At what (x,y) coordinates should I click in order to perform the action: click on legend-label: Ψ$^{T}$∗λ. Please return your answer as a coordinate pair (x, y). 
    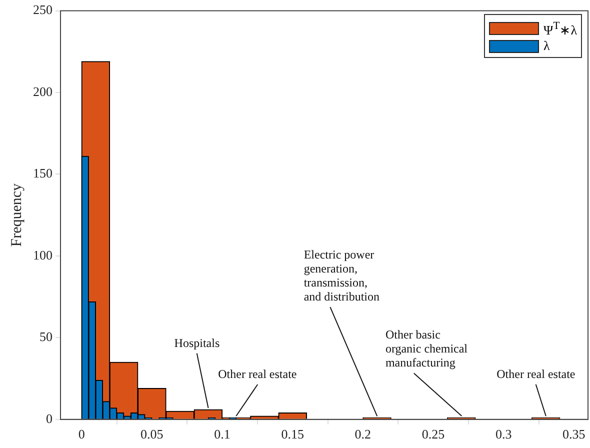
    Looking at the image, I should click on (560, 28).